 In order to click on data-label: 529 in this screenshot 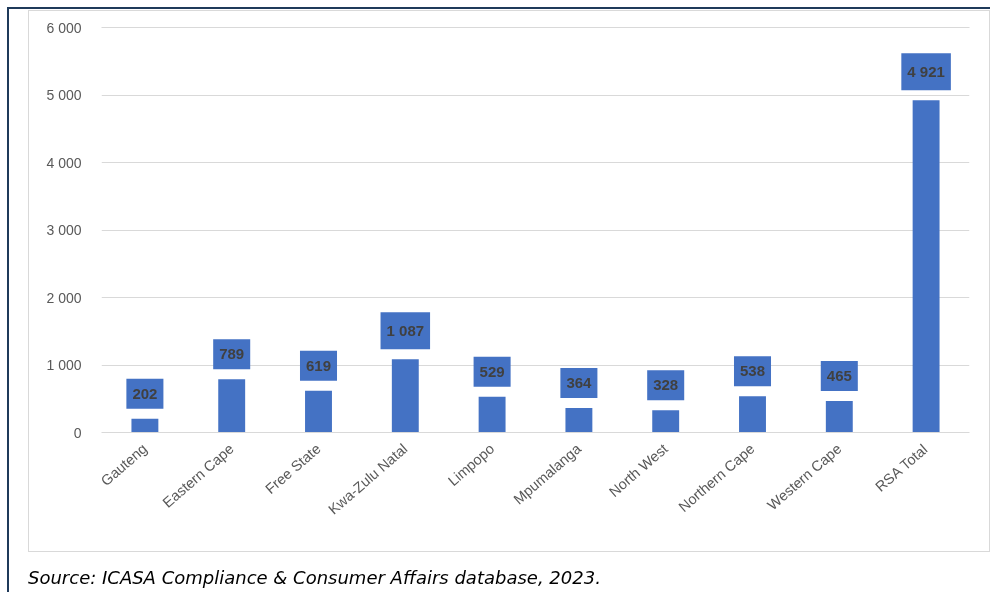, I will do `click(492, 371)`.